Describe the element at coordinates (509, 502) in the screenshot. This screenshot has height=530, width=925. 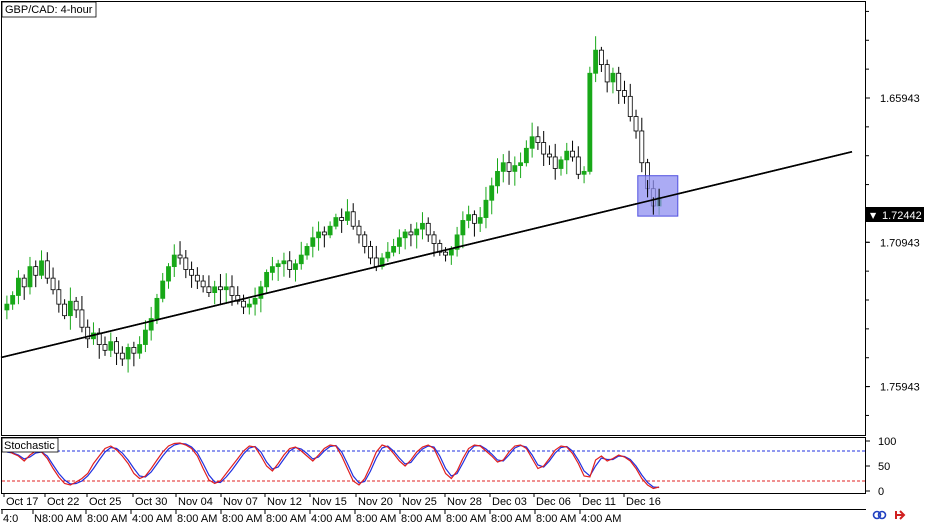
I see `date-label: Dec 03` at that location.